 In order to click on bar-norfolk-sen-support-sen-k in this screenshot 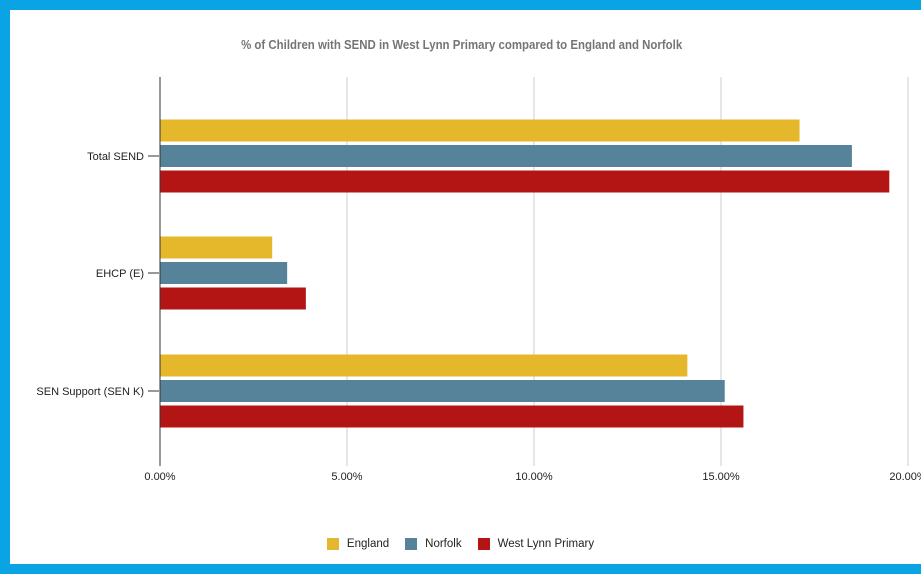, I will do `click(442, 391)`.